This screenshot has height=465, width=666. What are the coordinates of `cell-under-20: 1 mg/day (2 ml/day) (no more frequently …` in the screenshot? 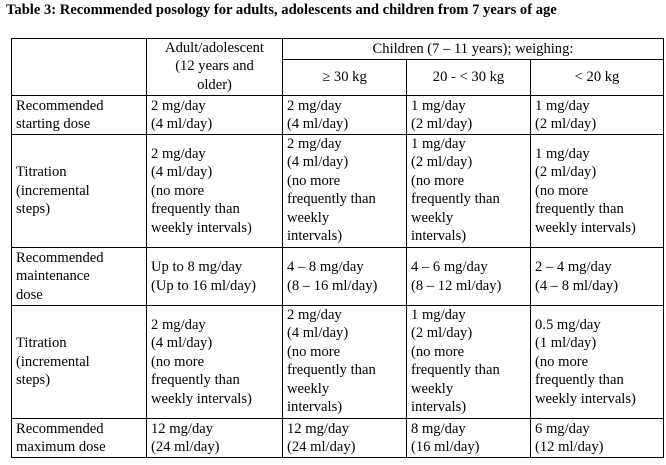 It's located at (597, 191).